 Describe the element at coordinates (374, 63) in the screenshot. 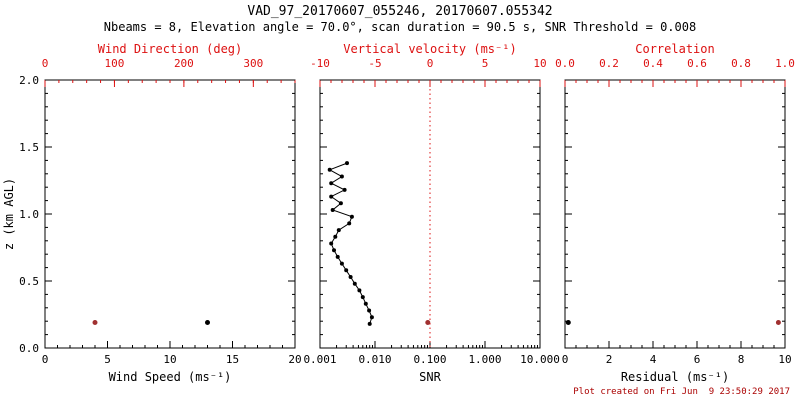

I see `top-tick-label: -5` at that location.